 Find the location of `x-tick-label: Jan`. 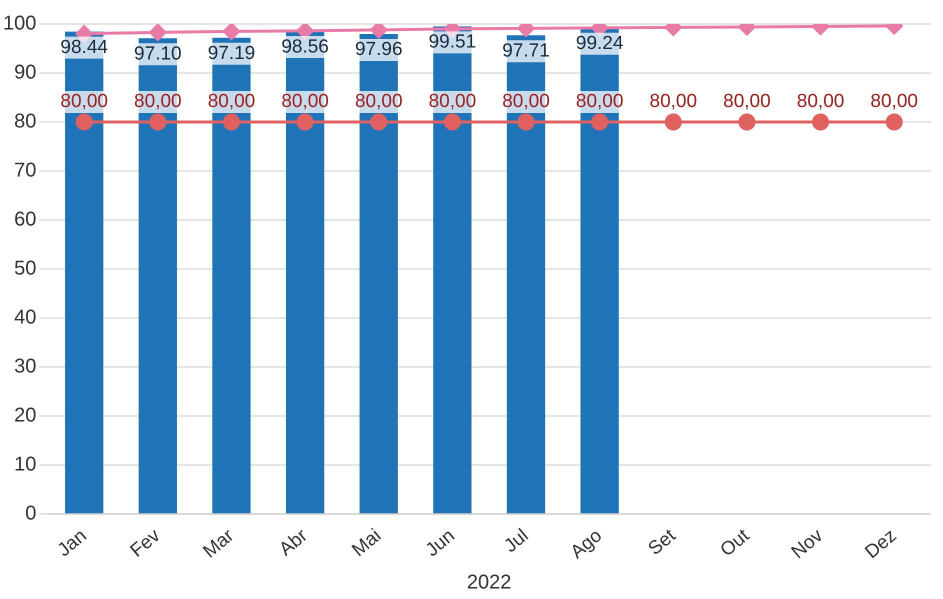

x-tick-label: Jan is located at coordinates (72, 543).